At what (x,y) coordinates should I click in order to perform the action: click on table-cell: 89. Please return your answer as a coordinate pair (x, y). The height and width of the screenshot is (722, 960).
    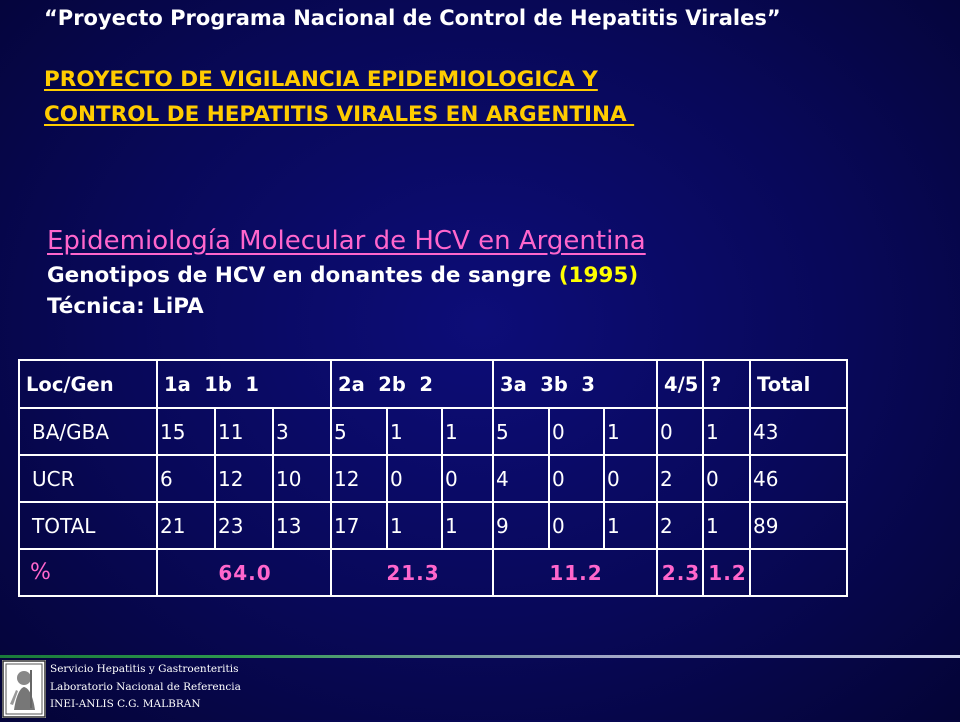
    Looking at the image, I should click on (798, 525).